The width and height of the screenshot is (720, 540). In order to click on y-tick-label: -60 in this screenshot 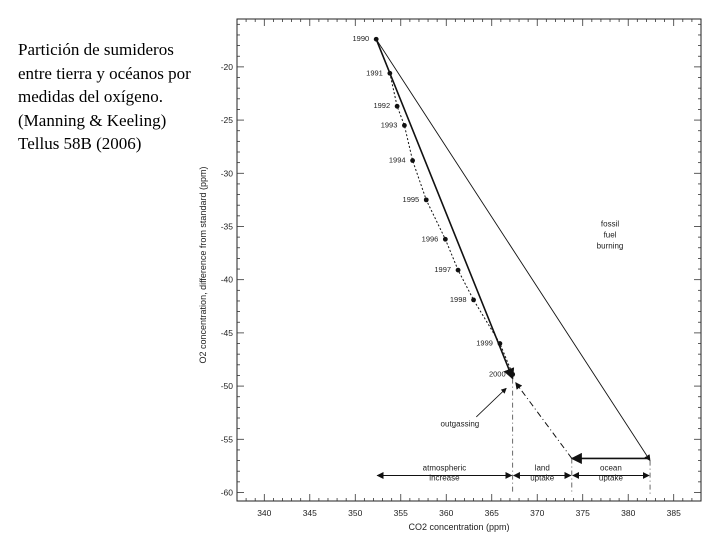, I will do `click(227, 492)`.